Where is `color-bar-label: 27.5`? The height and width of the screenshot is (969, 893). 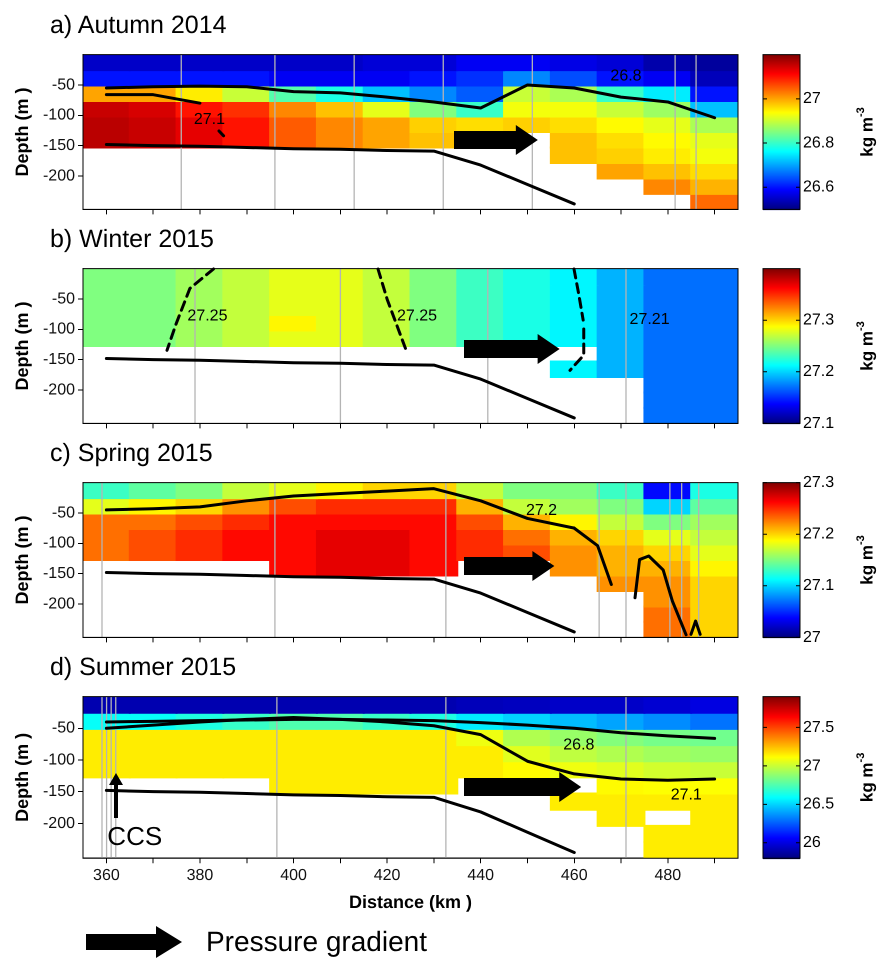
color-bar-label: 27.5 is located at coordinates (818, 727).